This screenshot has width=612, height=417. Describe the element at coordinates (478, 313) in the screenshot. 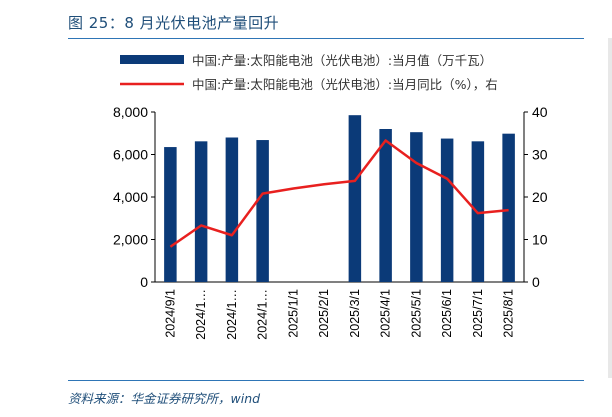

I see `x-tick-label: 2025/7/1` at that location.